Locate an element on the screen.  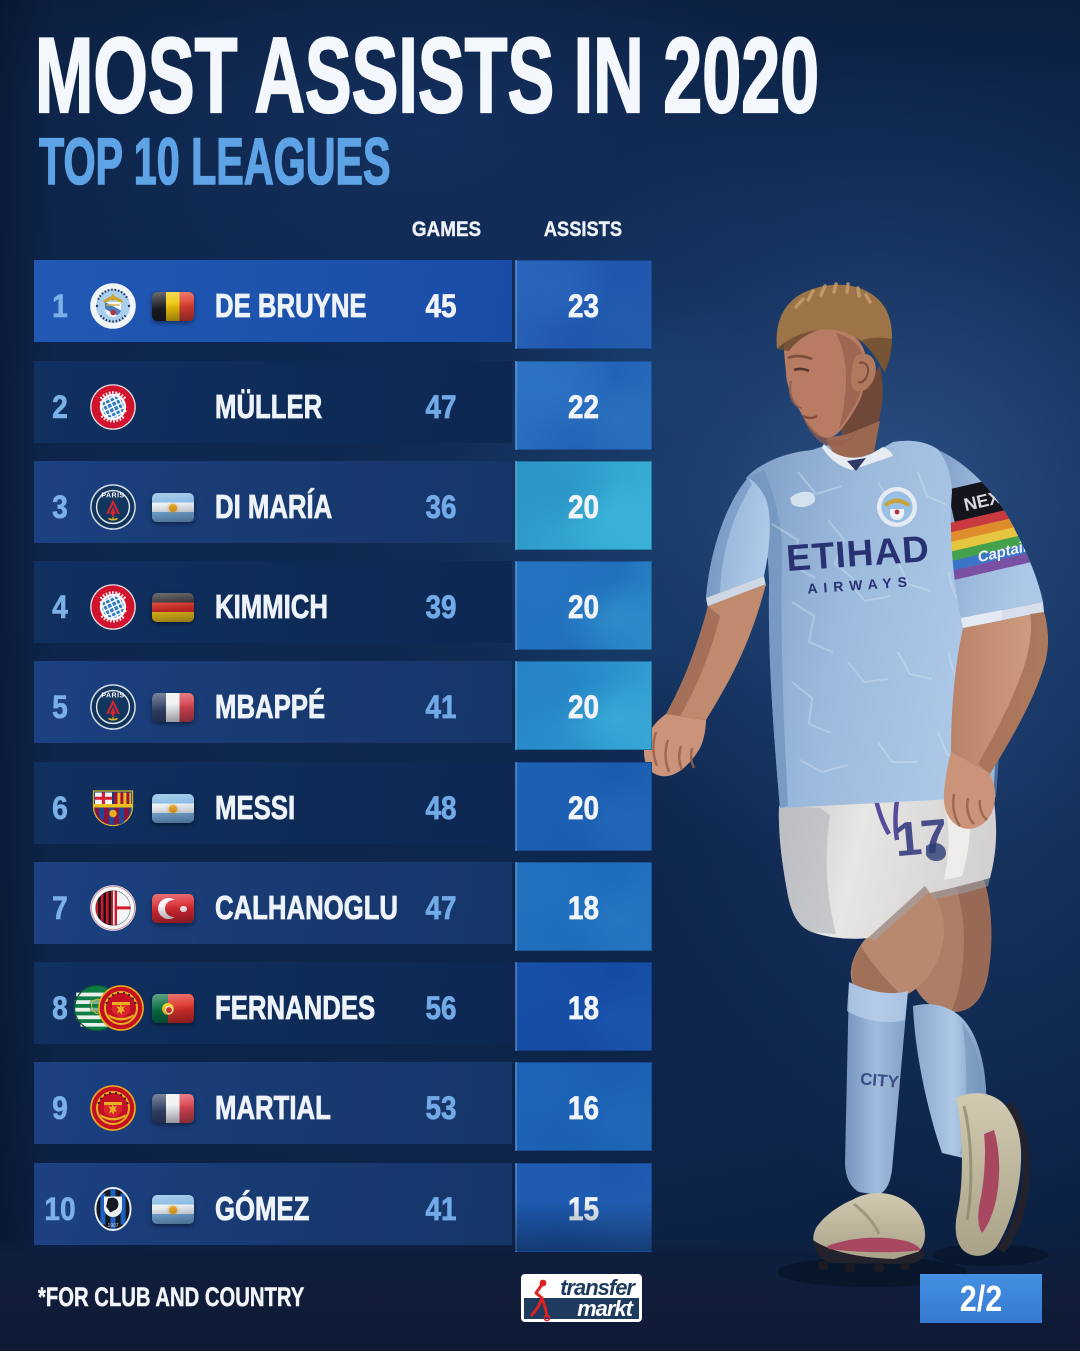
svg-text: ETIHAD is located at coordinates (858, 553).